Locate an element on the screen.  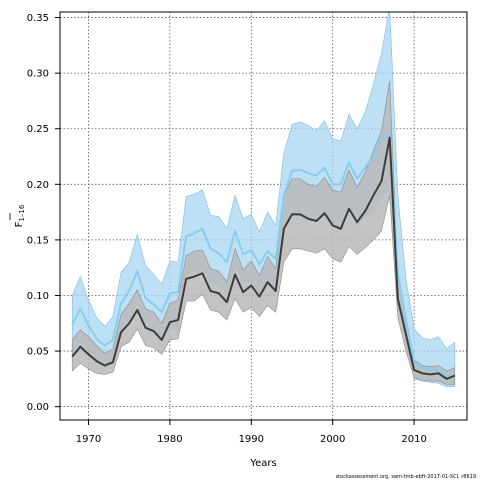
x-tick-label: 2010 is located at coordinates (413, 439).